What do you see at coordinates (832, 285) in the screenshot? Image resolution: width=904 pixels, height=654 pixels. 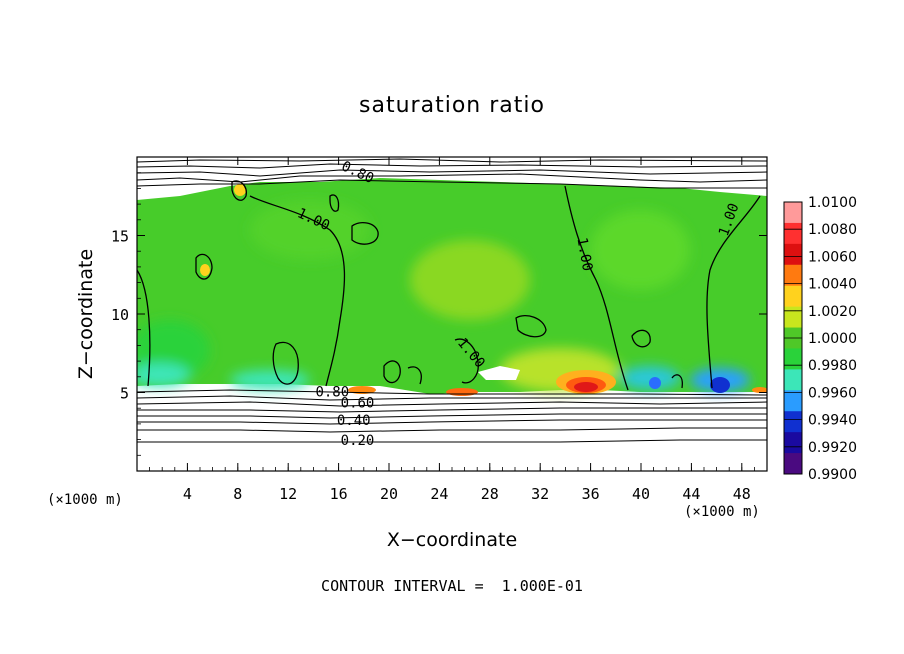 I see `colorbar-label: 1.0040` at bounding box center [832, 285].